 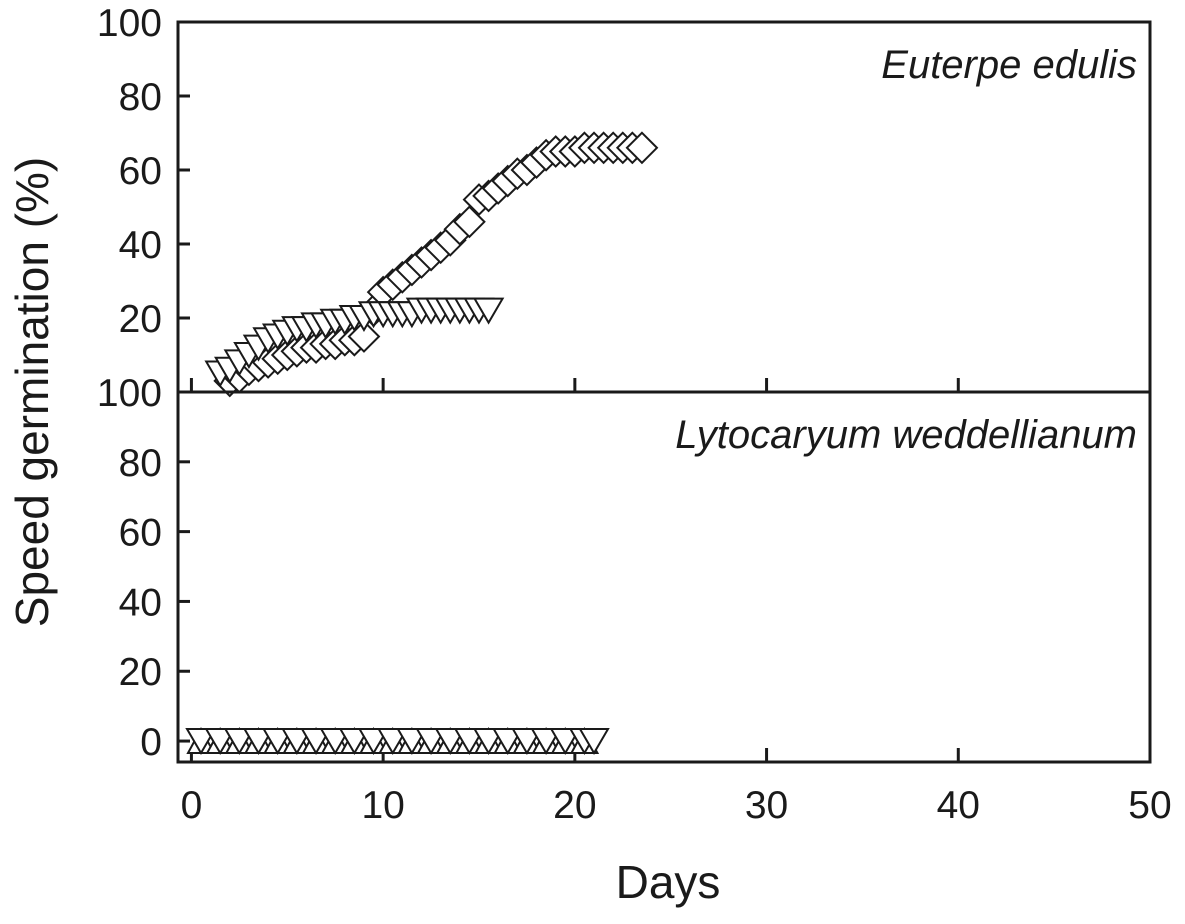 What do you see at coordinates (906, 435) in the screenshot?
I see `panel-title: Lytocaryum weddellianum` at bounding box center [906, 435].